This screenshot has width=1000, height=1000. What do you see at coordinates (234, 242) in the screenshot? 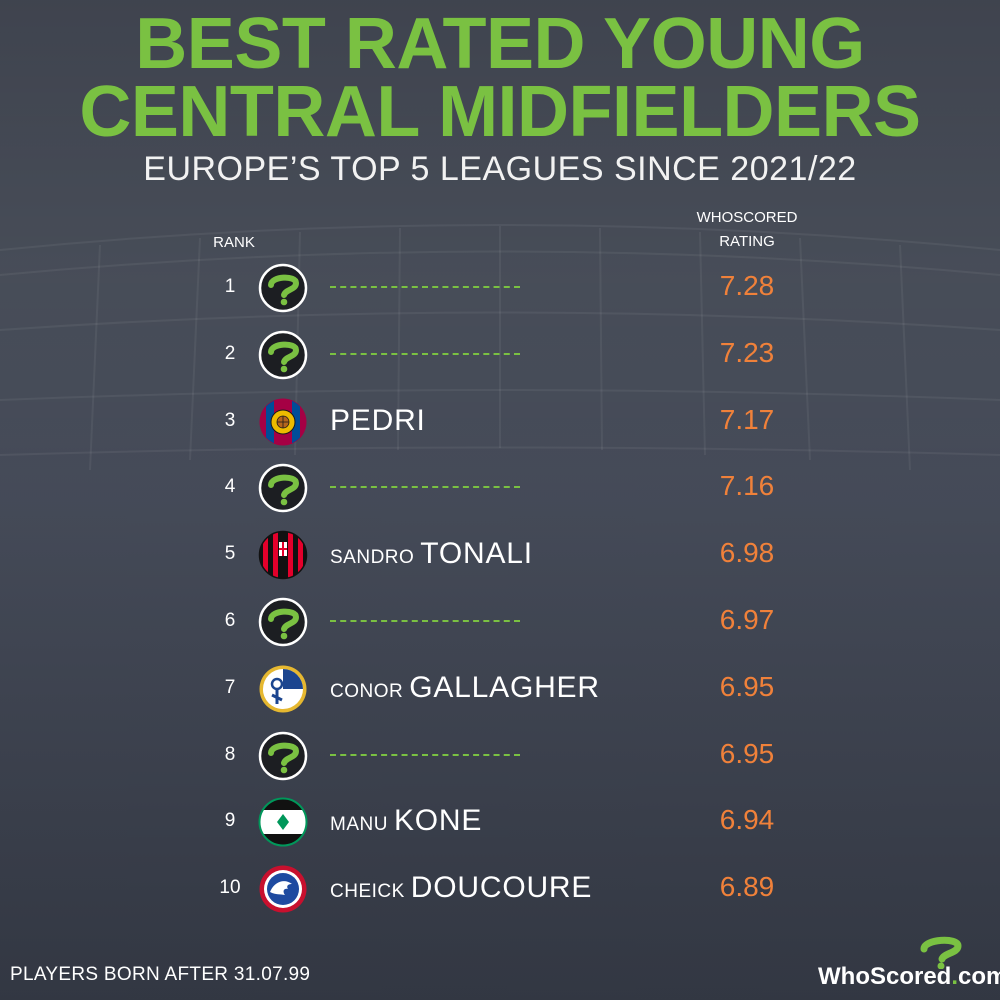
I see `rank-column-header: RANK` at bounding box center [234, 242].